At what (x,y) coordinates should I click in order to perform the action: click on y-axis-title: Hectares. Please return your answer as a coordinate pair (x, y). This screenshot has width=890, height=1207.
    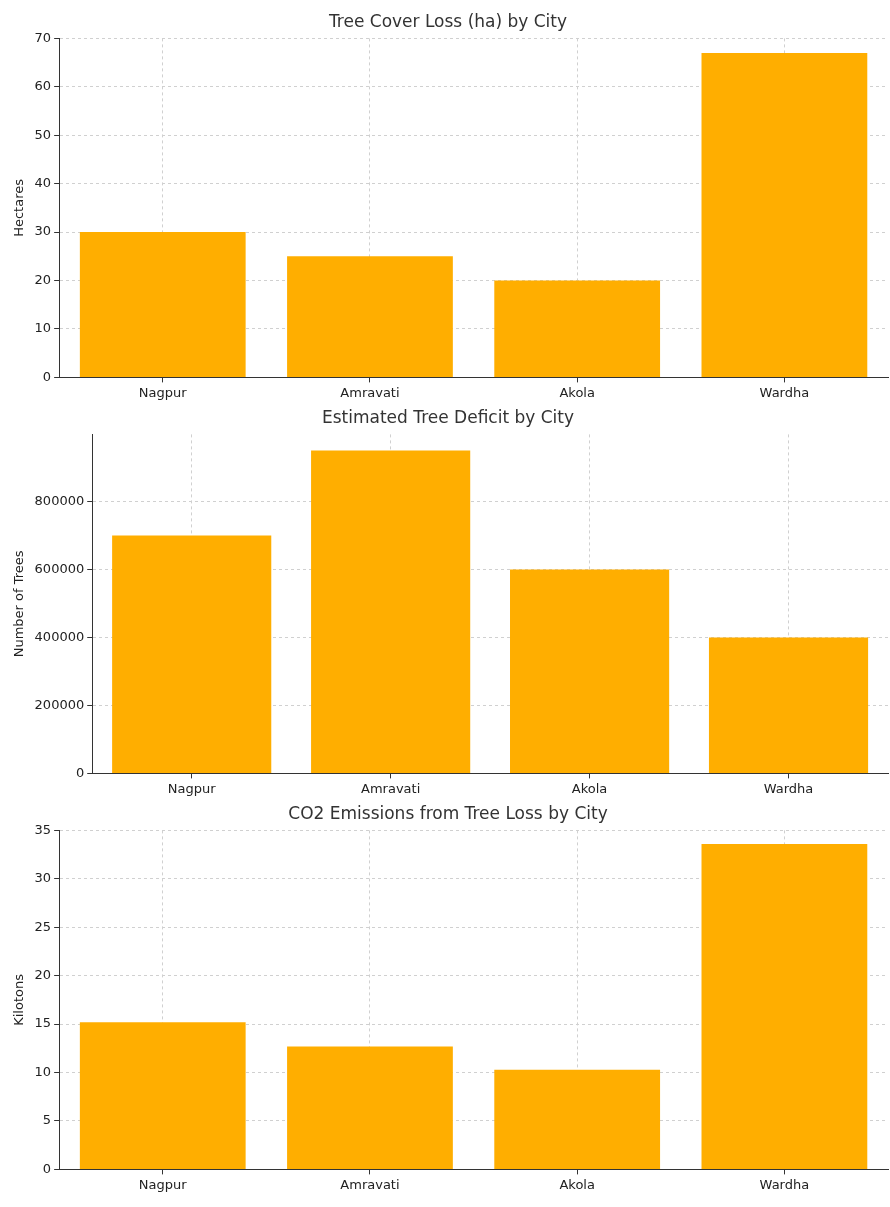
    Looking at the image, I should click on (19, 207).